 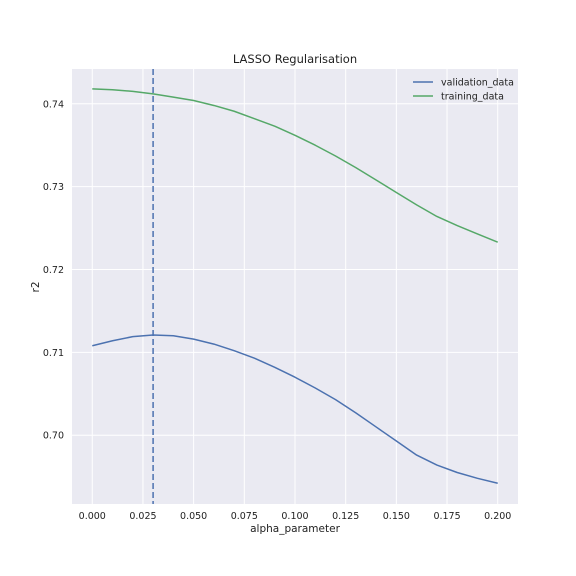 What do you see at coordinates (244, 516) in the screenshot?
I see `x-tick-label: 0.075` at bounding box center [244, 516].